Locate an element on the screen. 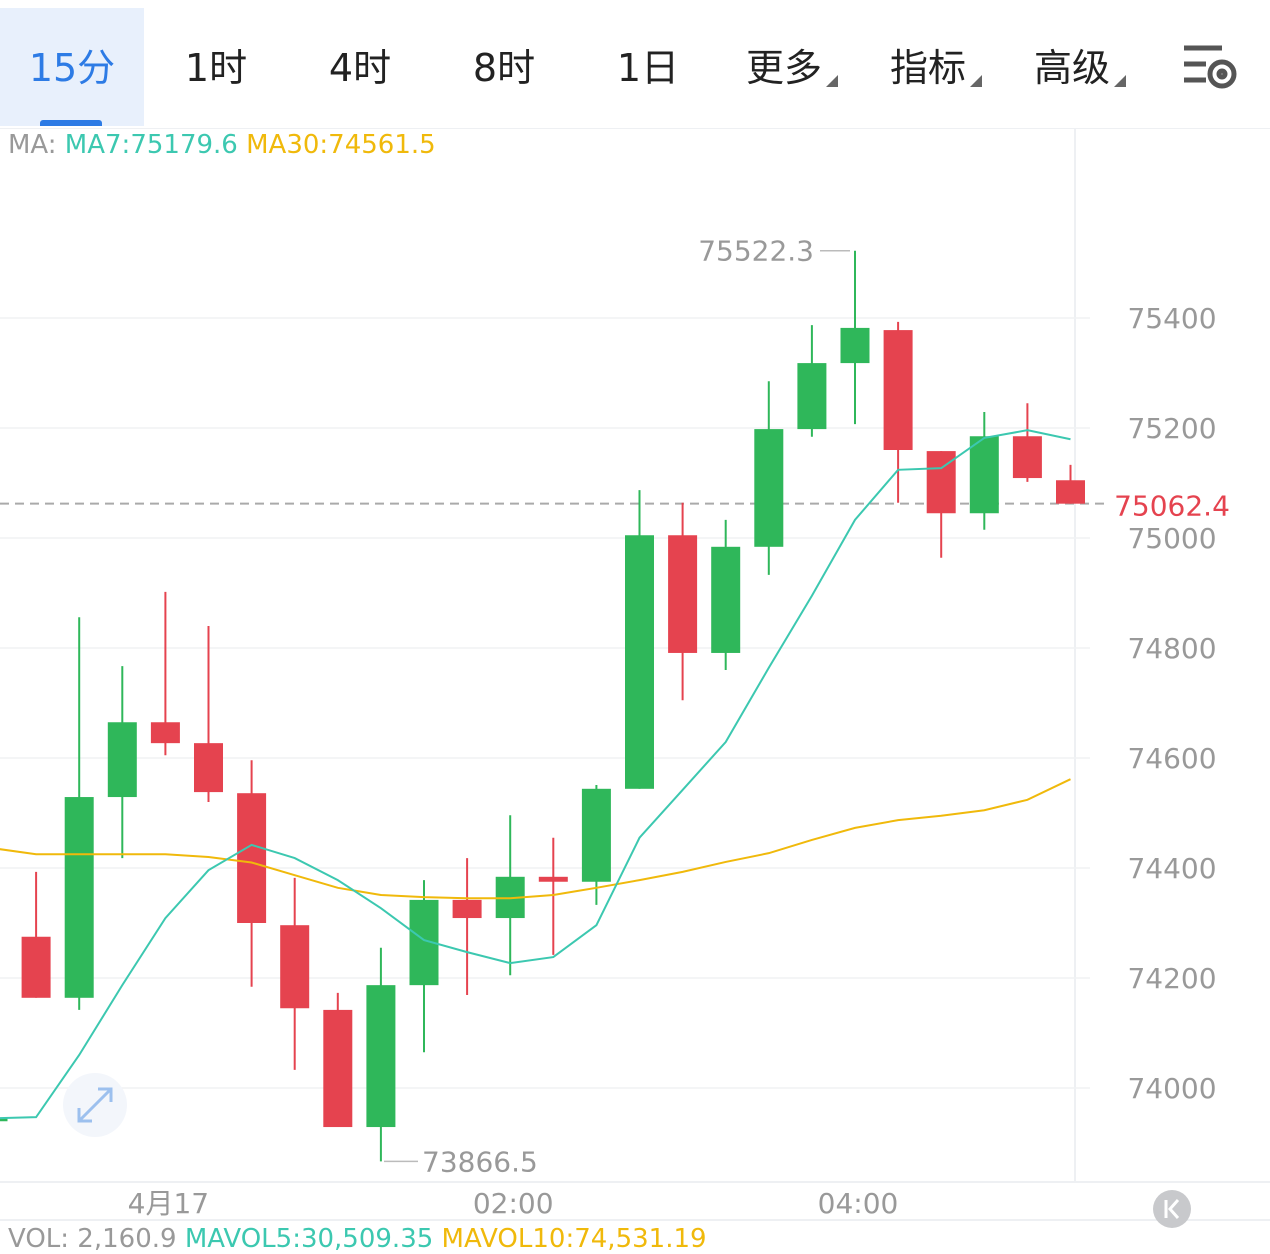 This screenshot has height=1254, width=1270. tab-label: 15分 is located at coordinates (72, 68).